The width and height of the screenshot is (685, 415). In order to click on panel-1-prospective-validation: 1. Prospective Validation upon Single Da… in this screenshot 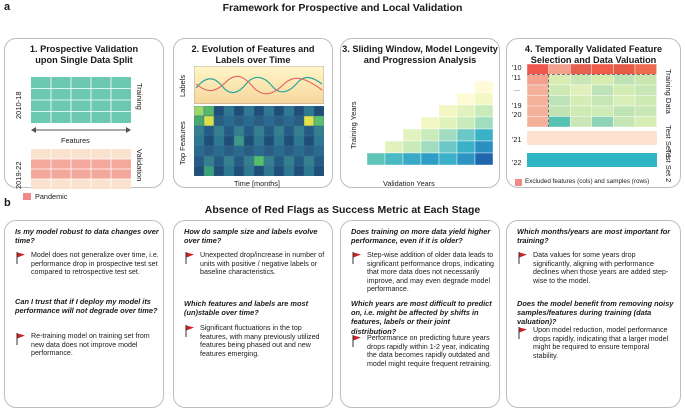, I will do `click(84, 119)`.